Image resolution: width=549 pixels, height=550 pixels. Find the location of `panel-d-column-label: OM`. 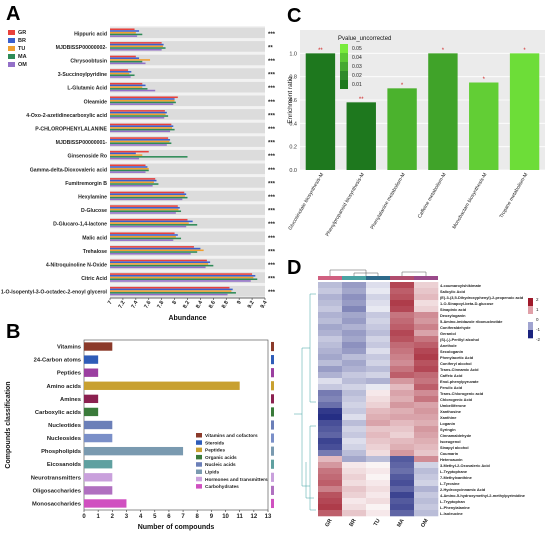

panel-d-column-label: OM is located at coordinates (425, 523).